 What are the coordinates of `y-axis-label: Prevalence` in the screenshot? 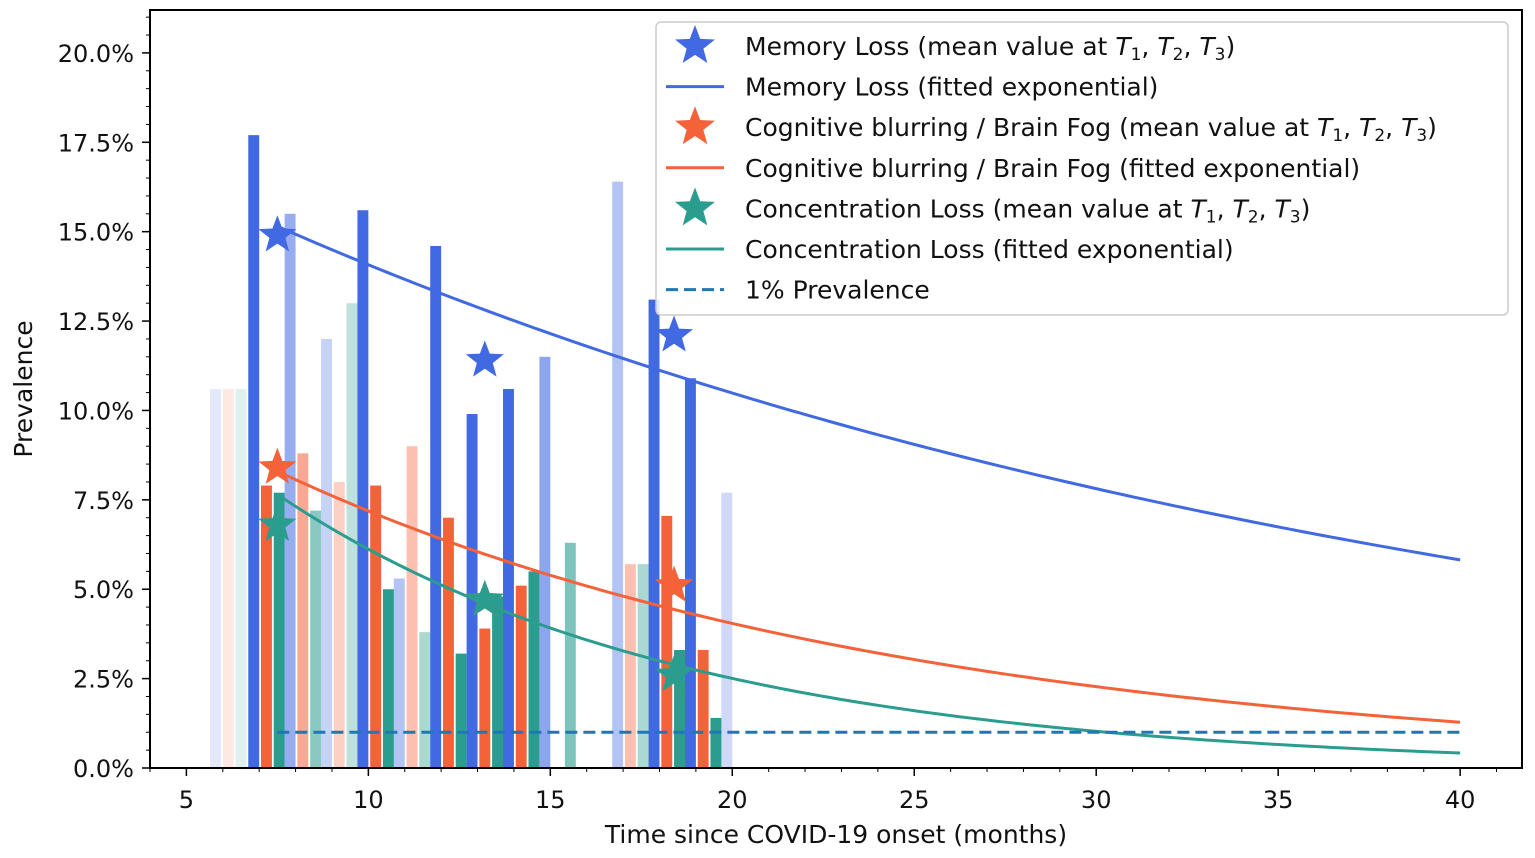 It's located at (23, 388).